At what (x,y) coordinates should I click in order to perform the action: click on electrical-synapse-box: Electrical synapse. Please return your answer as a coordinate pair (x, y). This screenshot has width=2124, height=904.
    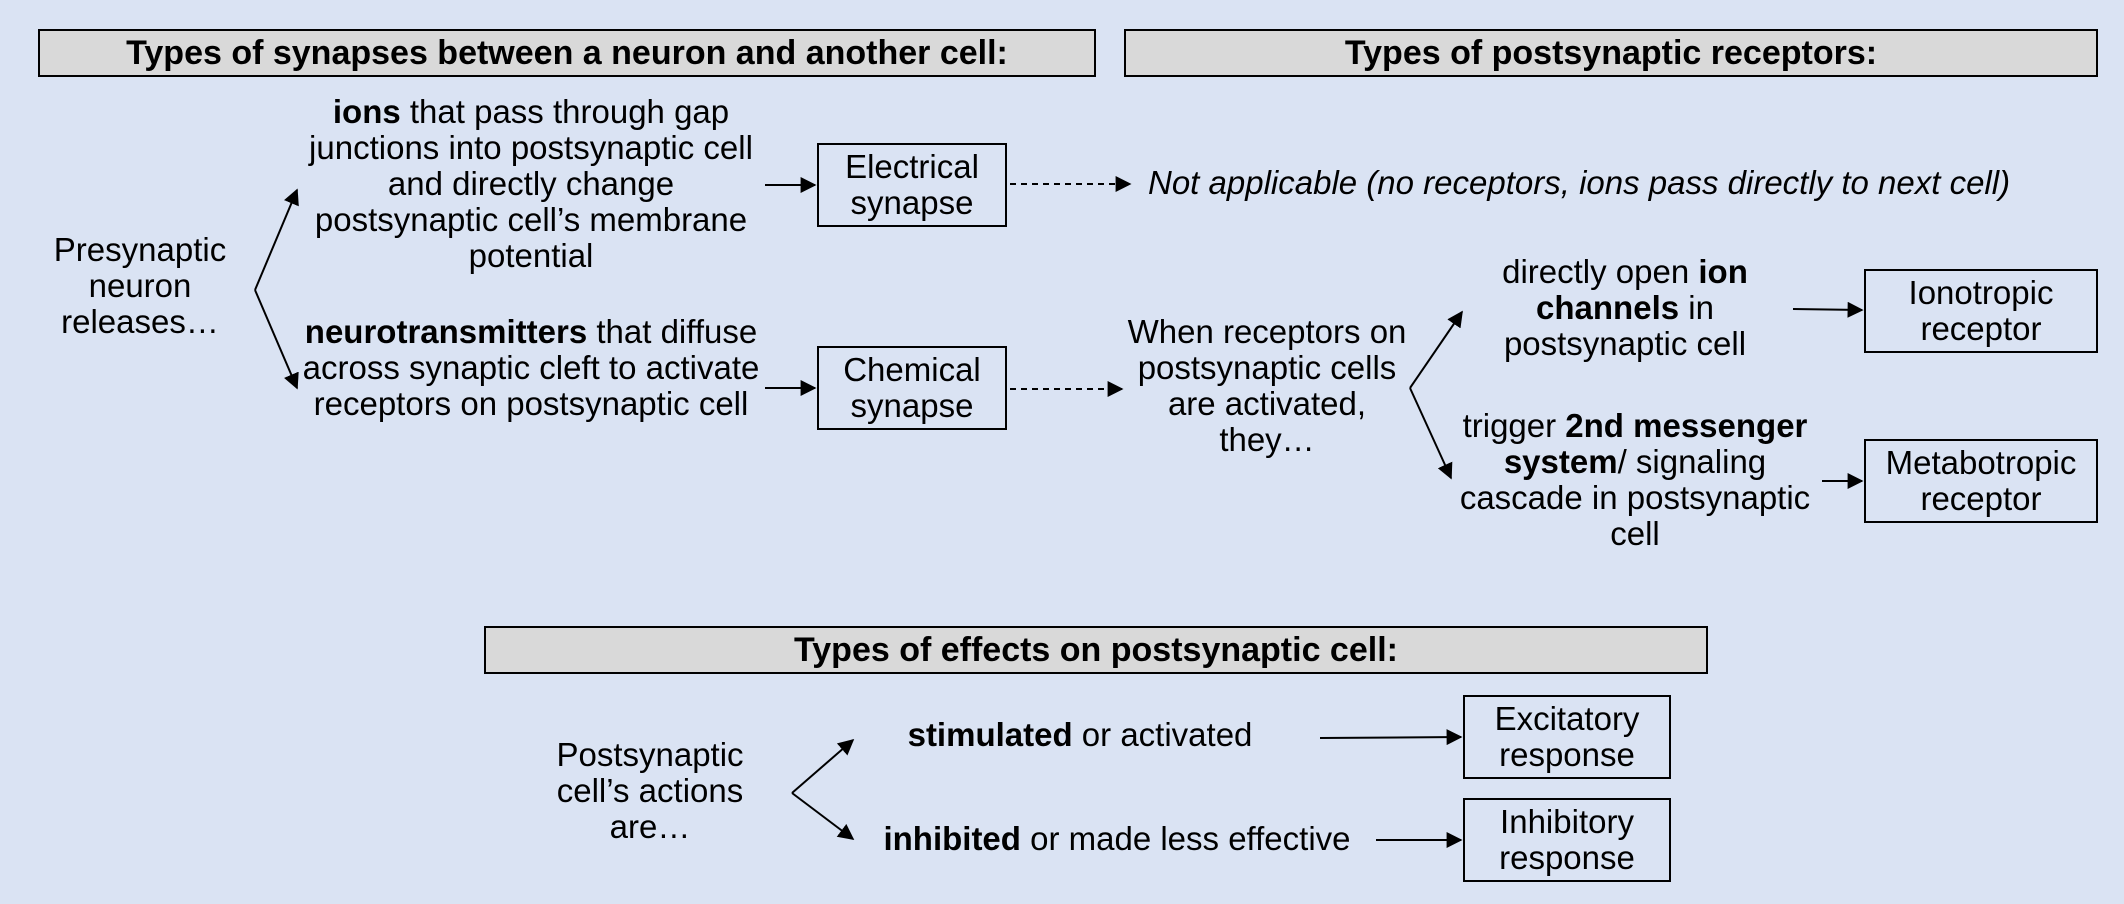
    Looking at the image, I should click on (912, 185).